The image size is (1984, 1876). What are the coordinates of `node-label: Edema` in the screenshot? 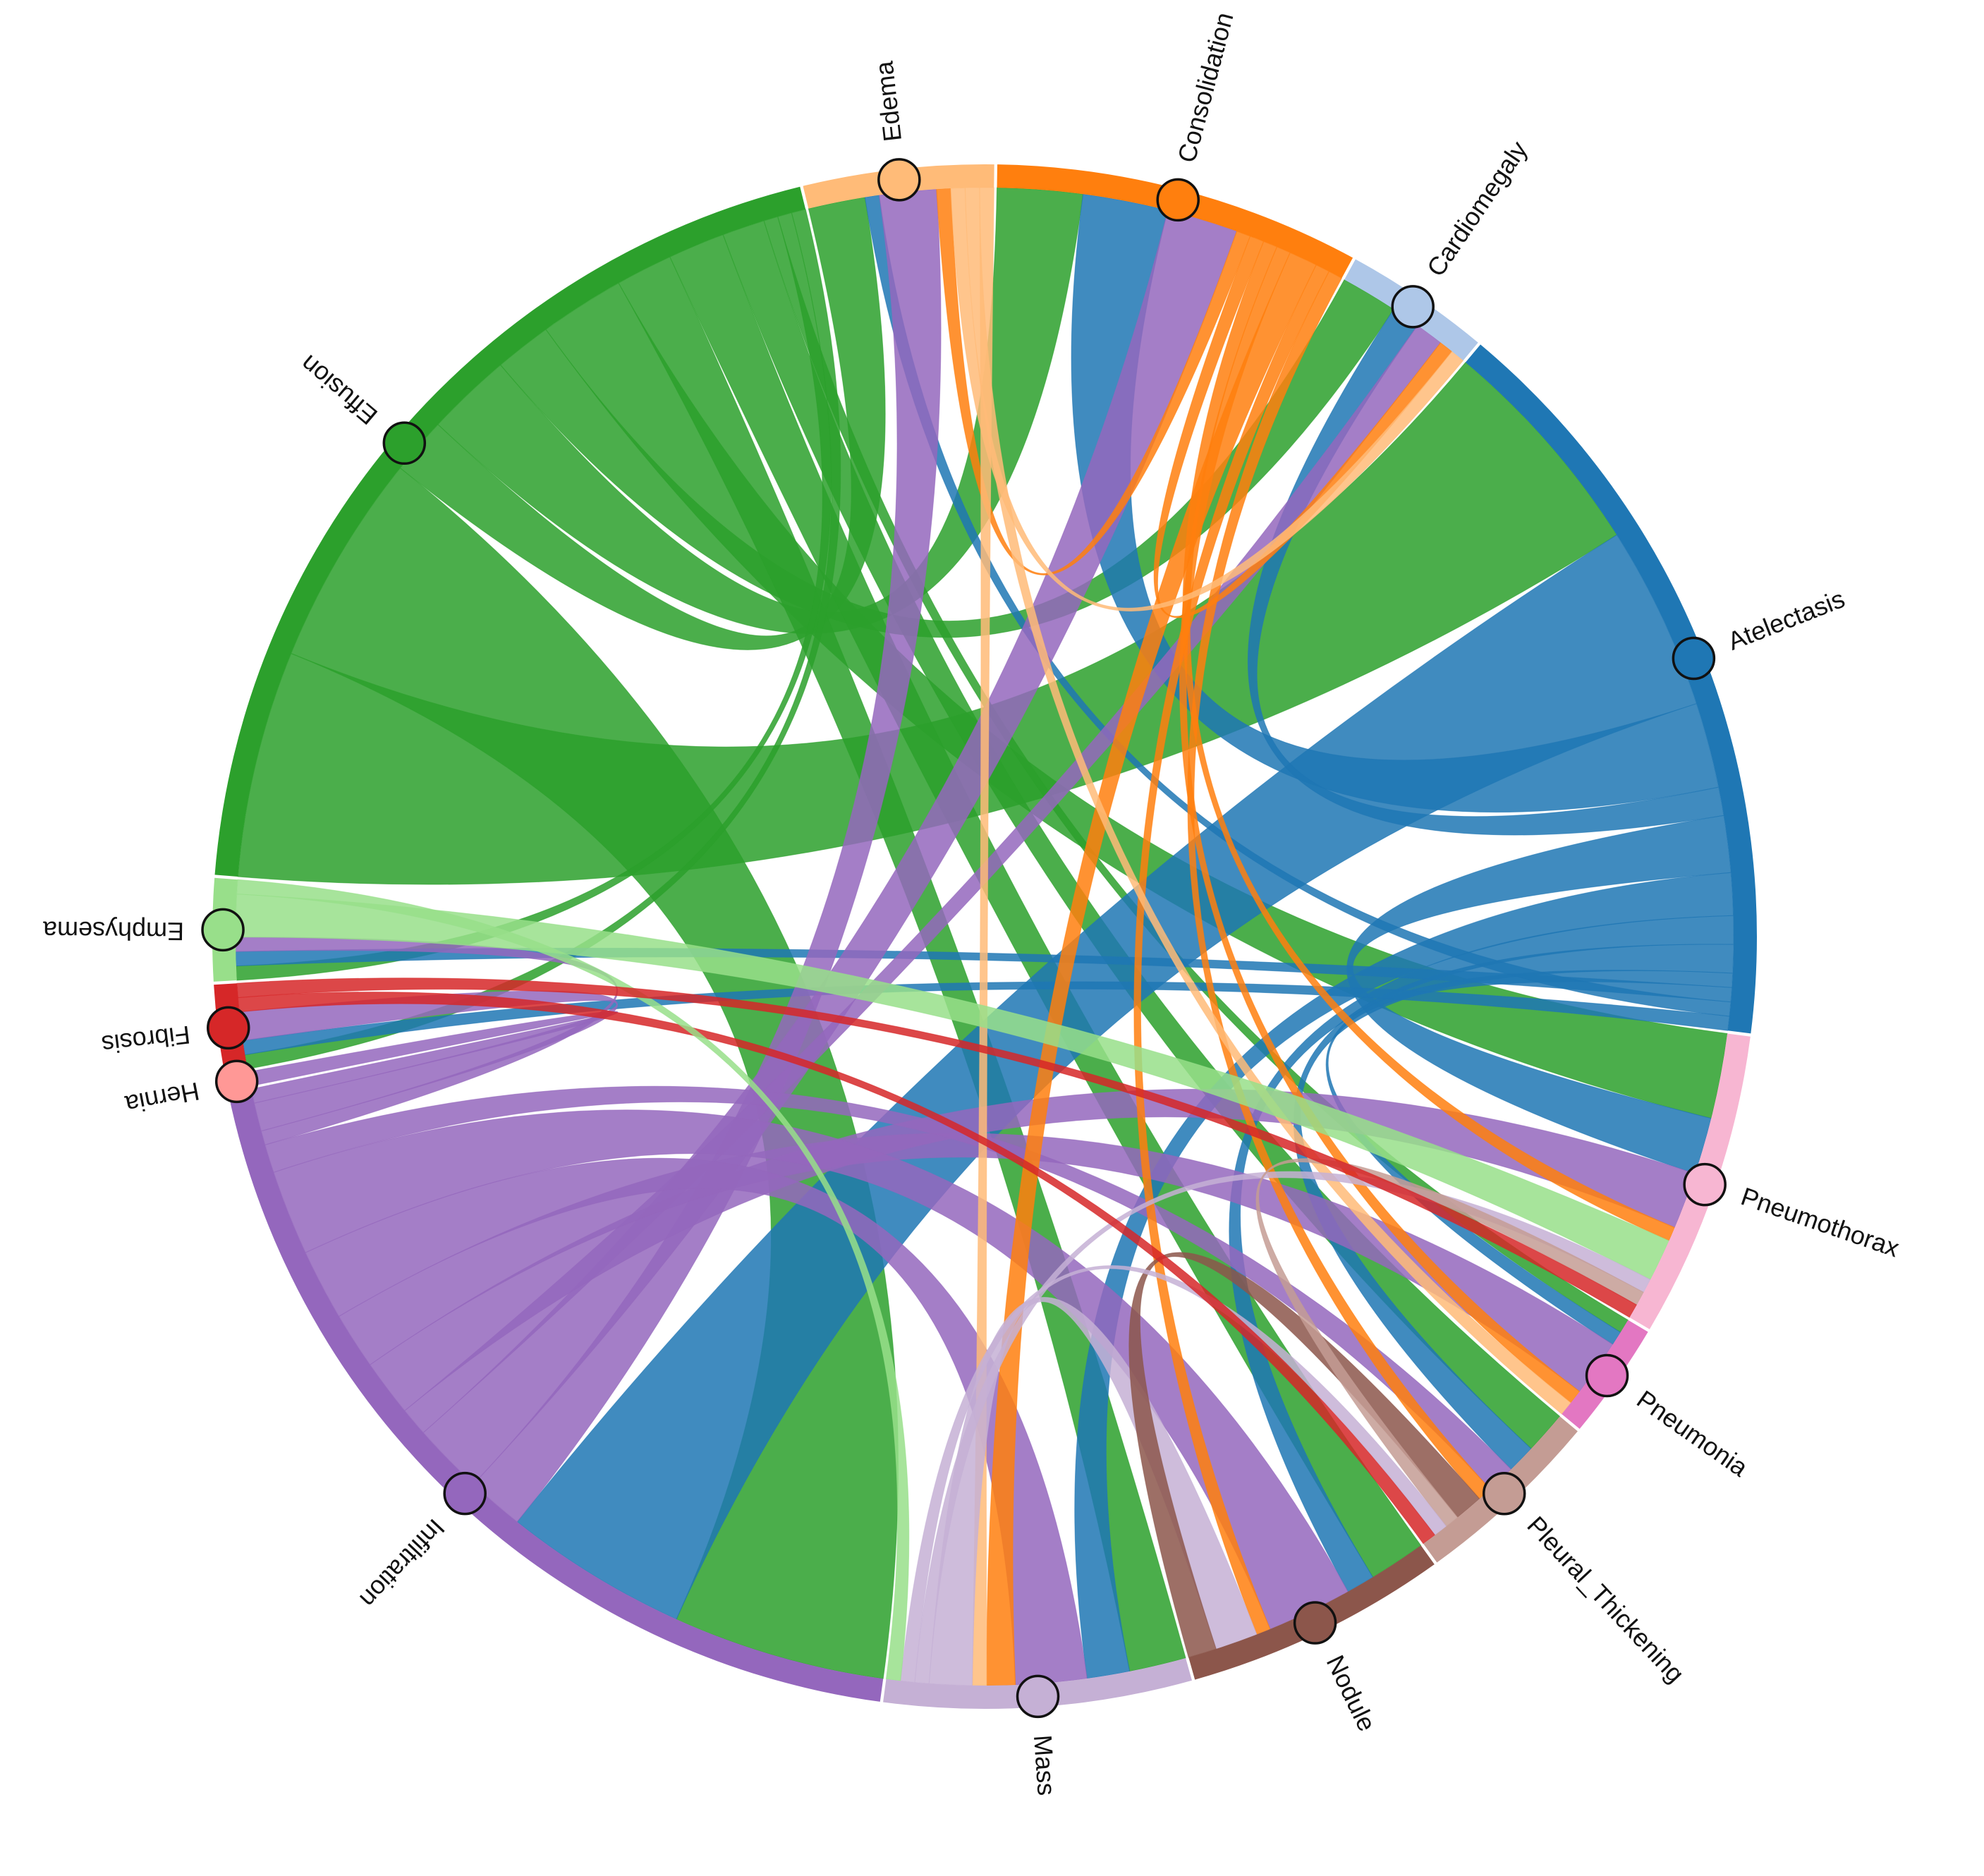 It's located at (888, 101).